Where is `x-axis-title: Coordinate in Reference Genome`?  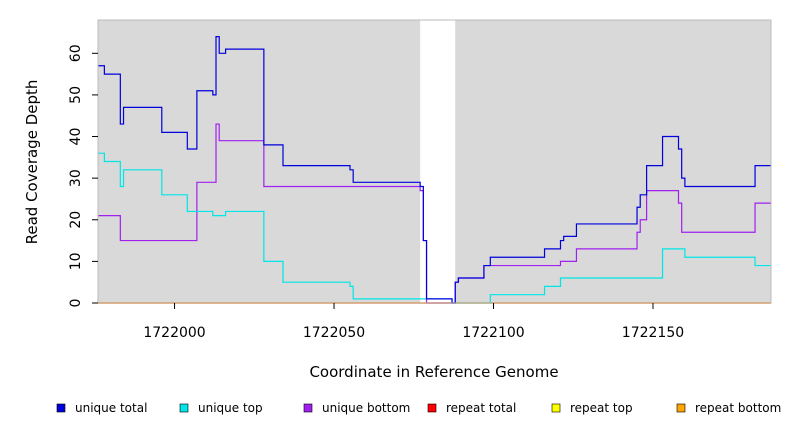
x-axis-title: Coordinate in Reference Genome is located at coordinates (433, 372).